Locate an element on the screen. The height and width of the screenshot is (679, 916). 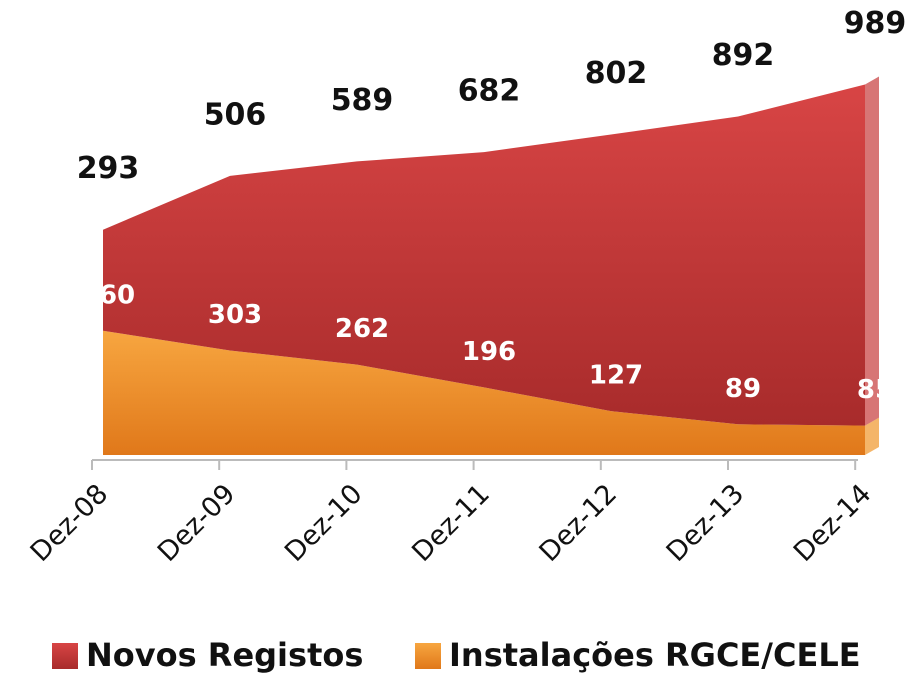
data-label: 989 is located at coordinates (875, 23).